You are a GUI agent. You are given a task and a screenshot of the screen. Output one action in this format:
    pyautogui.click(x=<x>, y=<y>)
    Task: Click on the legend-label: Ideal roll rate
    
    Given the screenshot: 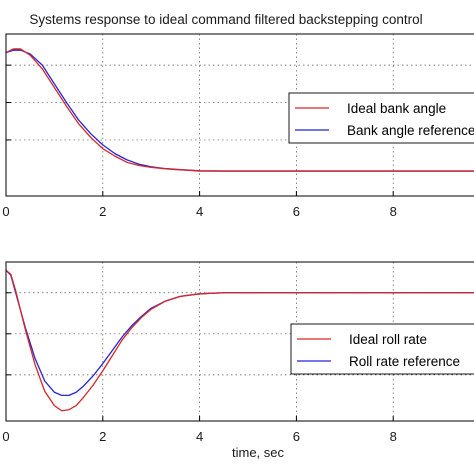 What is the action you would take?
    pyautogui.click(x=388, y=339)
    